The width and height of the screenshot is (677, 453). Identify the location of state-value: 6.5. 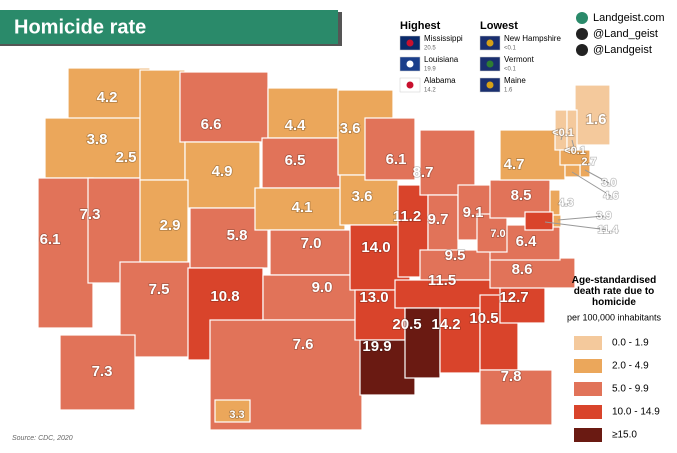
(295, 160).